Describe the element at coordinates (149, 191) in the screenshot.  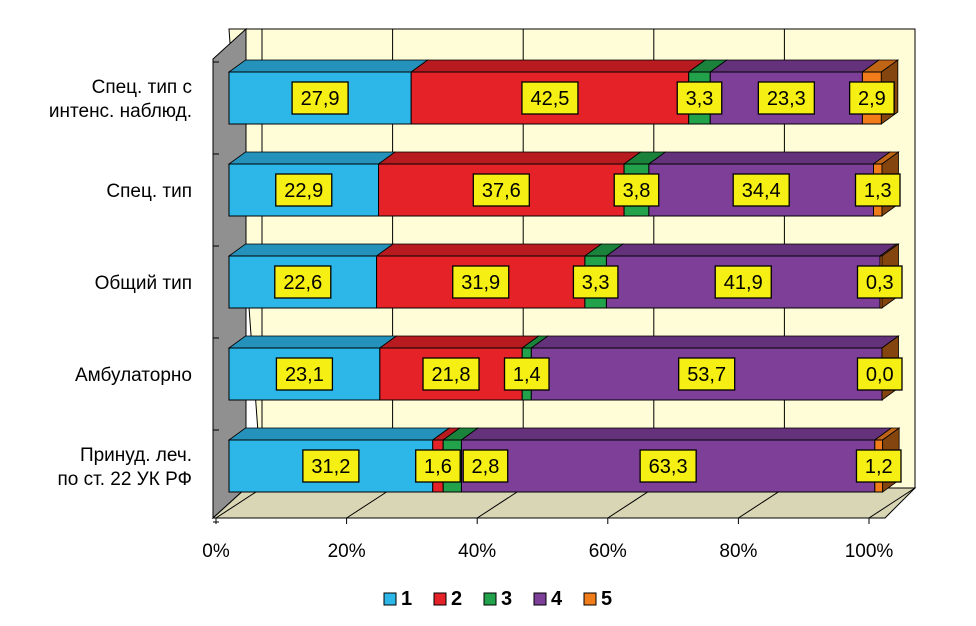
I see `category-label: Спец. тип` at that location.